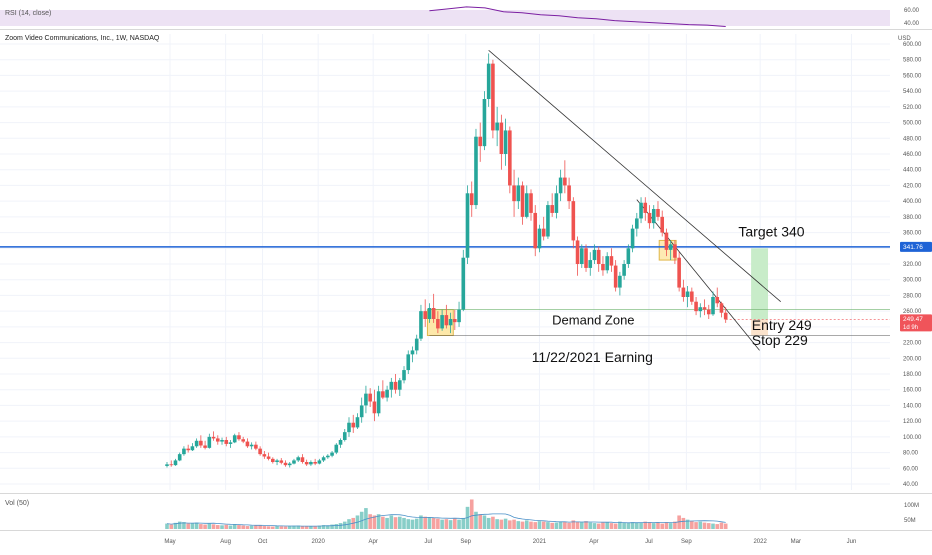 The width and height of the screenshot is (932, 555). I want to click on time-tick-label: 2021, so click(540, 542).